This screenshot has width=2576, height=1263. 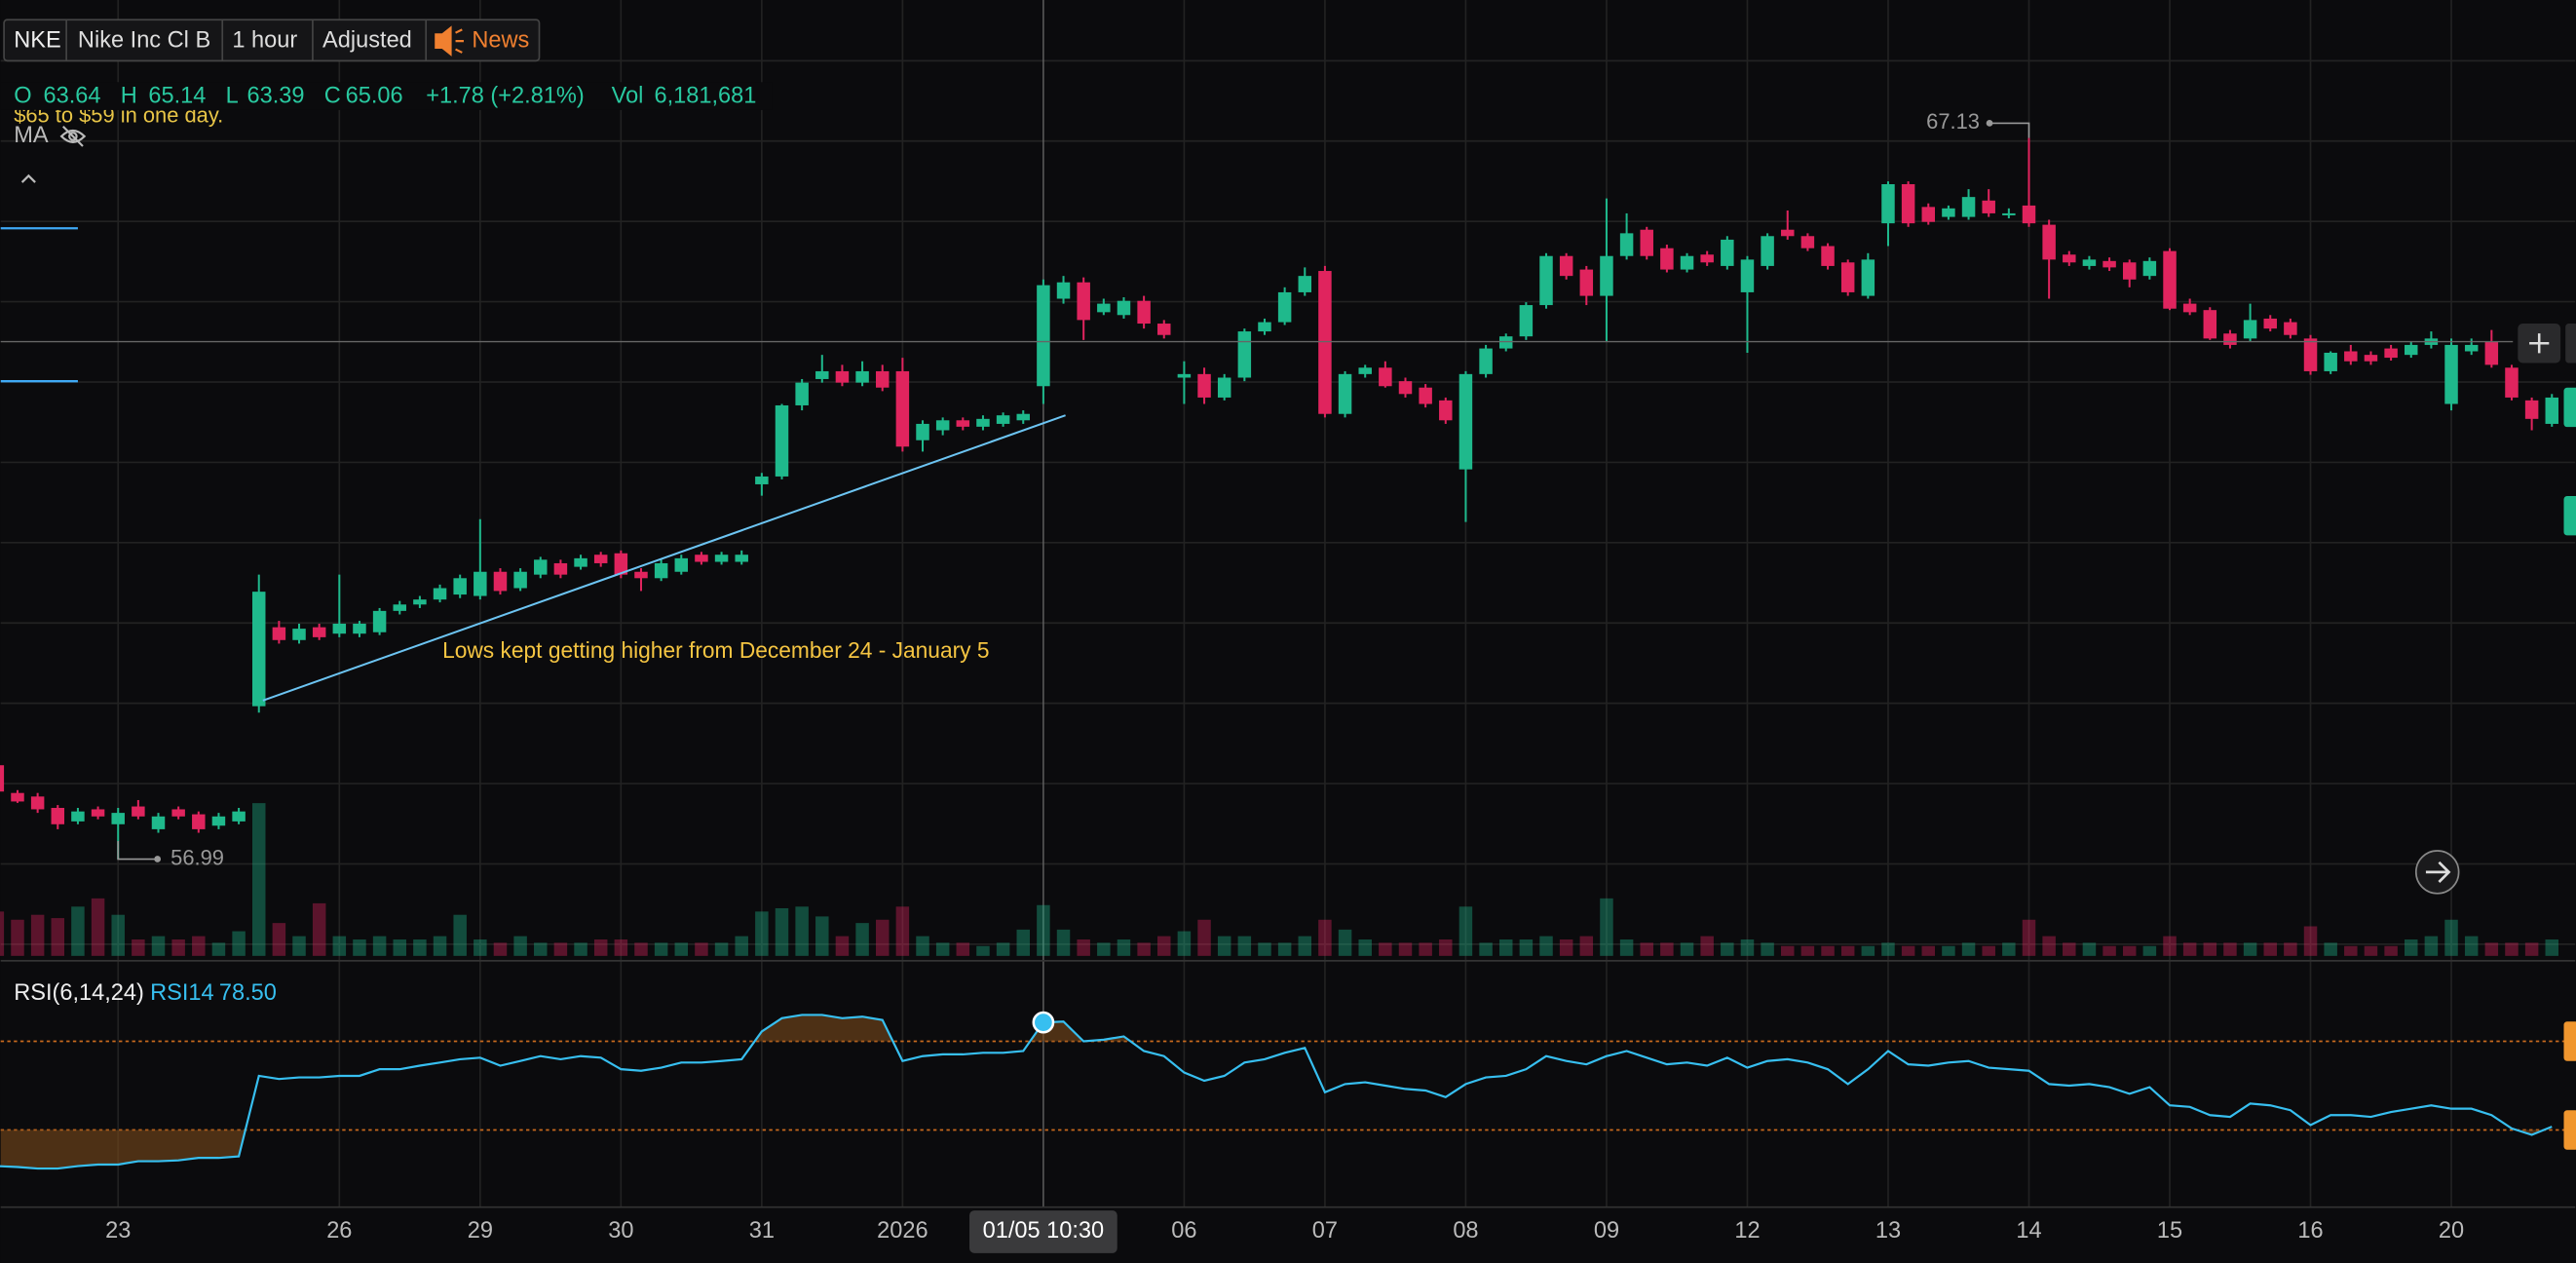 I want to click on x-tick-label: 16, so click(x=2310, y=1230).